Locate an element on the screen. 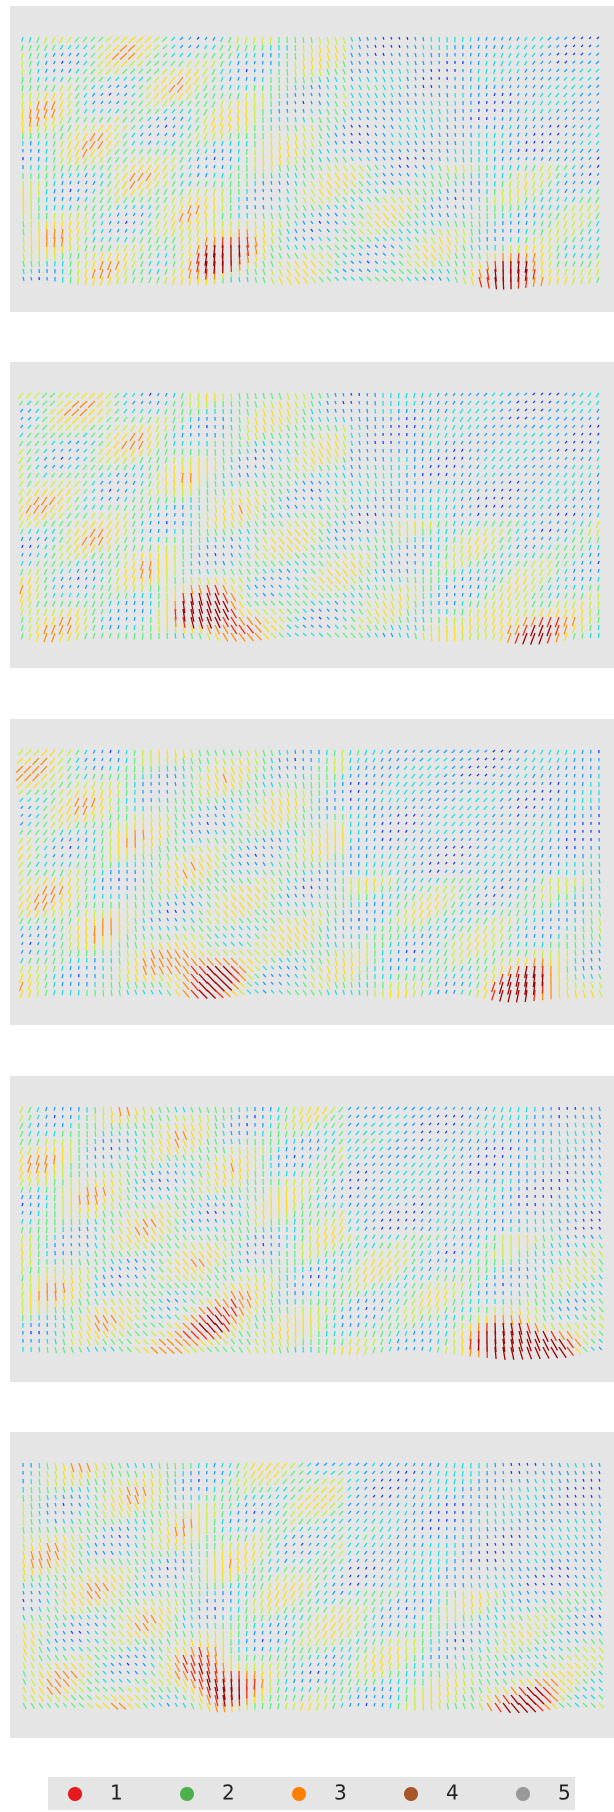  legend-background is located at coordinates (311, 1793).